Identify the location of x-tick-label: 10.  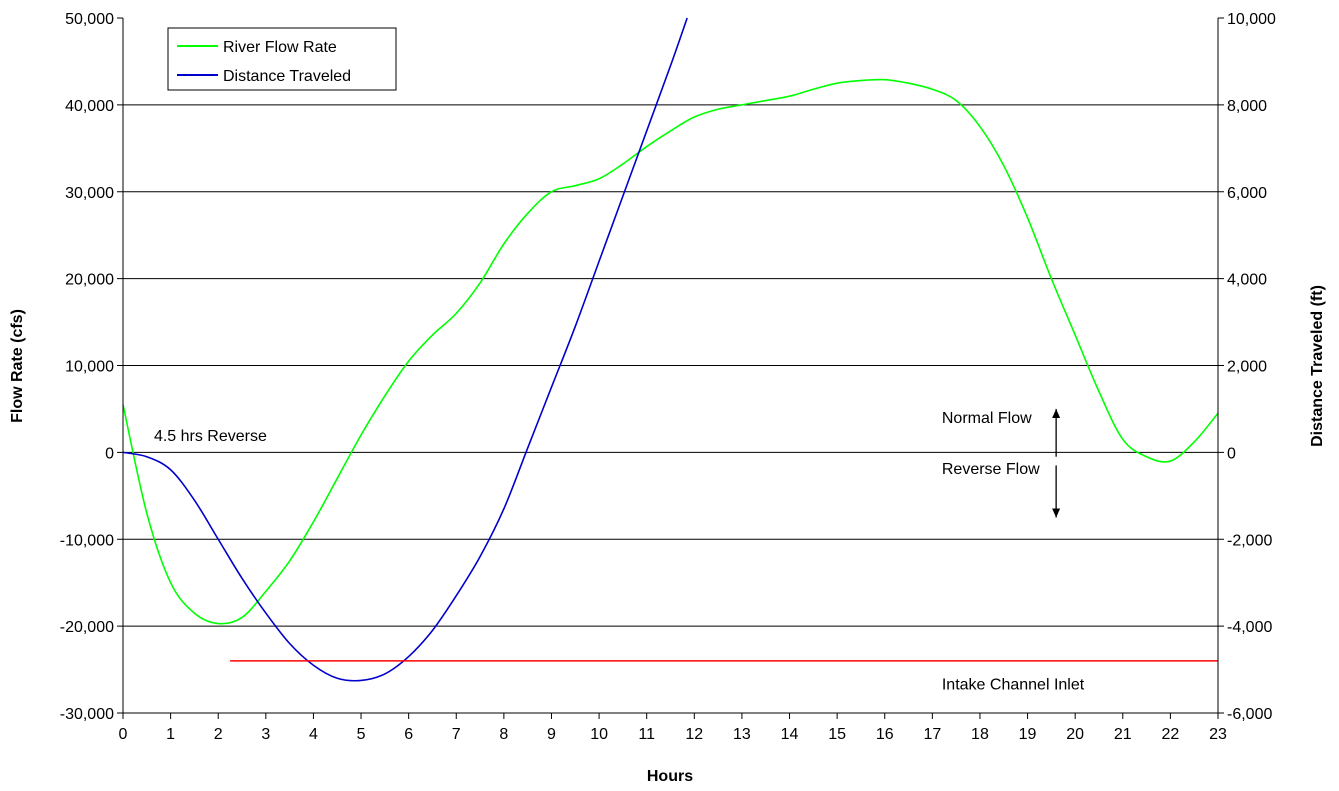
(599, 734).